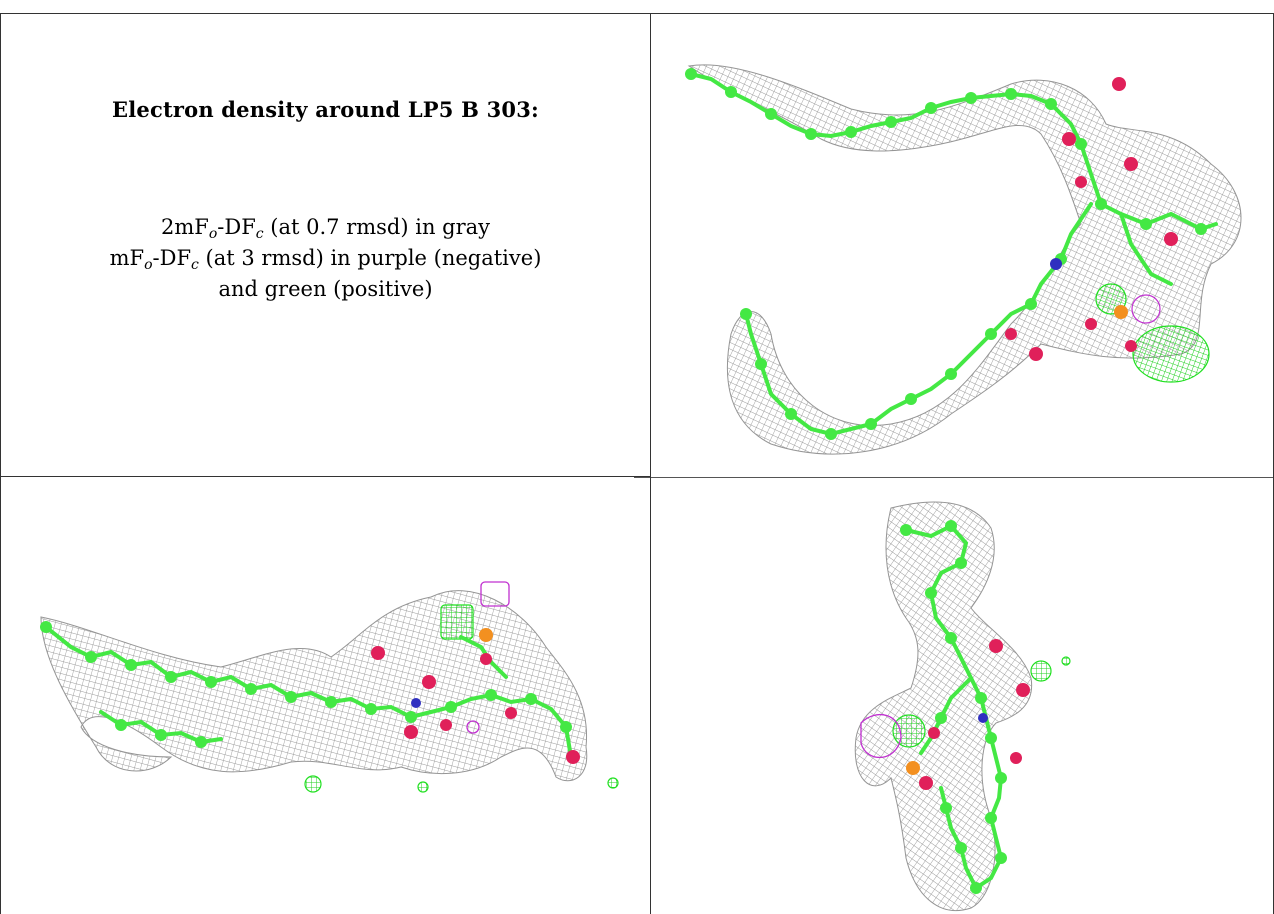  What do you see at coordinates (650, 463) in the screenshot?
I see `center-border` at bounding box center [650, 463].